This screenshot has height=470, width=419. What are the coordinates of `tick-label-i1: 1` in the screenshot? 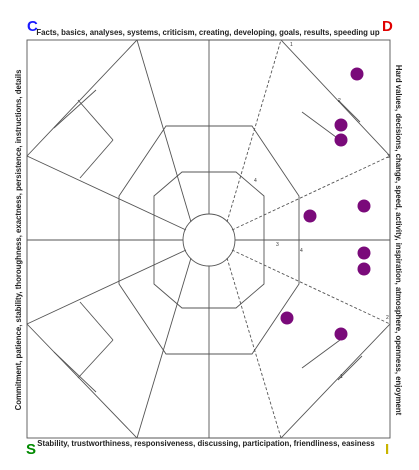 It's located at (341, 377).